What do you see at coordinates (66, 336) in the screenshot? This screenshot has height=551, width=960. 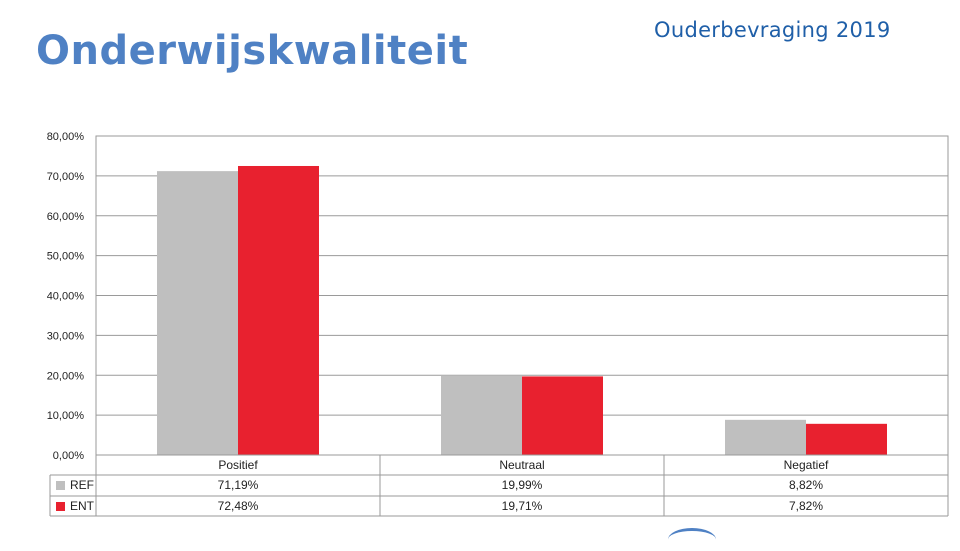 I see `y-tick-label: 30,00%` at bounding box center [66, 336].